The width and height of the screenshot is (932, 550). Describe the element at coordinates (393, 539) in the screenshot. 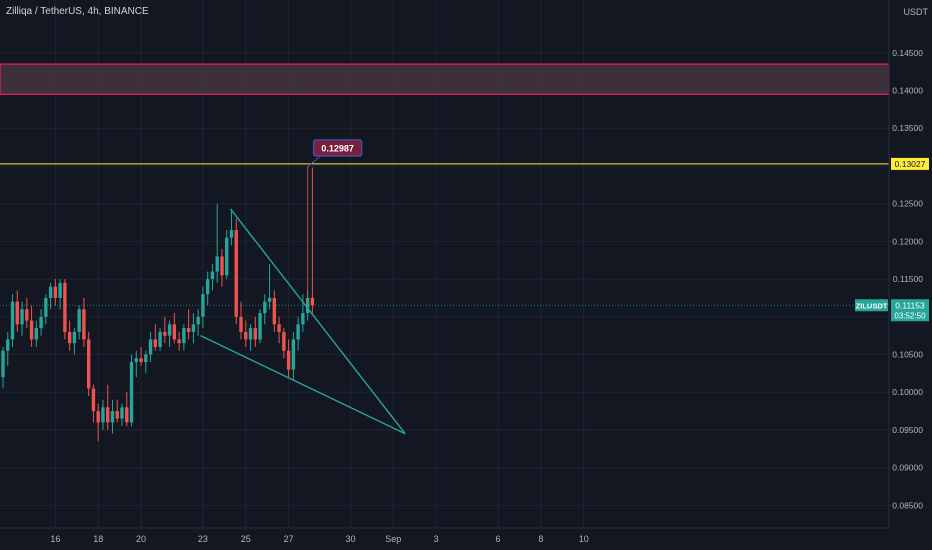

I see `time-tick-label: Sep` at that location.